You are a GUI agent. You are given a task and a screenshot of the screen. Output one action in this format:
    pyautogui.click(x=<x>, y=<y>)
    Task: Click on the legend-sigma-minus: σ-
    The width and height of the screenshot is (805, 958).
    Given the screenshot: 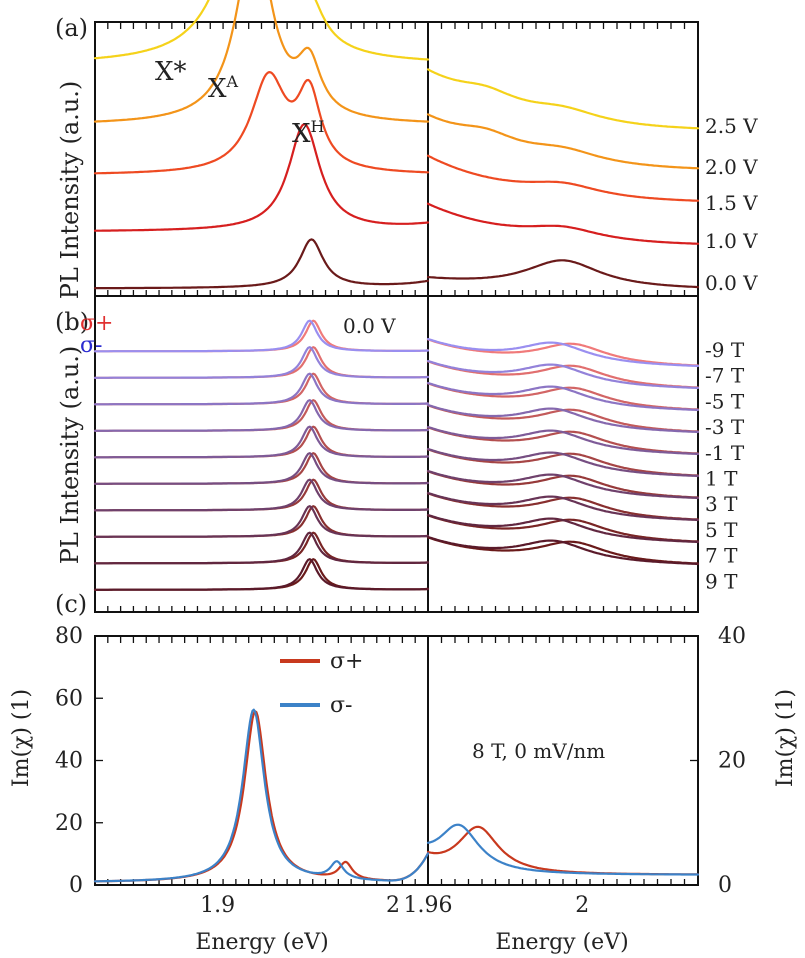 What is the action you would take?
    pyautogui.click(x=91, y=345)
    